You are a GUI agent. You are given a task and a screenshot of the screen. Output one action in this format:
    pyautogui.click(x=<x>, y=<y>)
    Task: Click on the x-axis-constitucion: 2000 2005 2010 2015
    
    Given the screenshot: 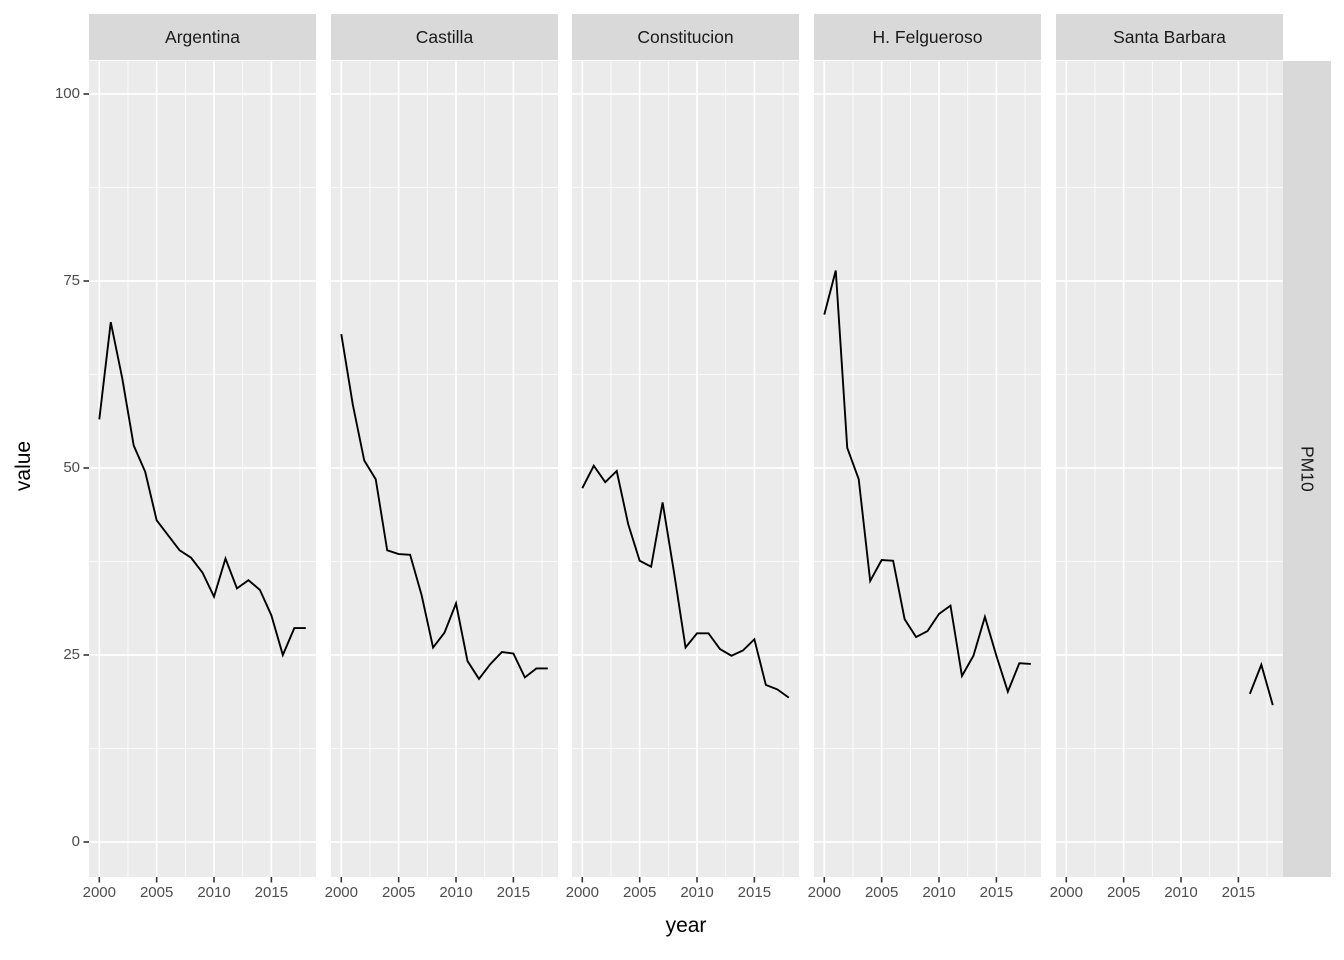 What is the action you would take?
    pyautogui.click(x=682, y=894)
    